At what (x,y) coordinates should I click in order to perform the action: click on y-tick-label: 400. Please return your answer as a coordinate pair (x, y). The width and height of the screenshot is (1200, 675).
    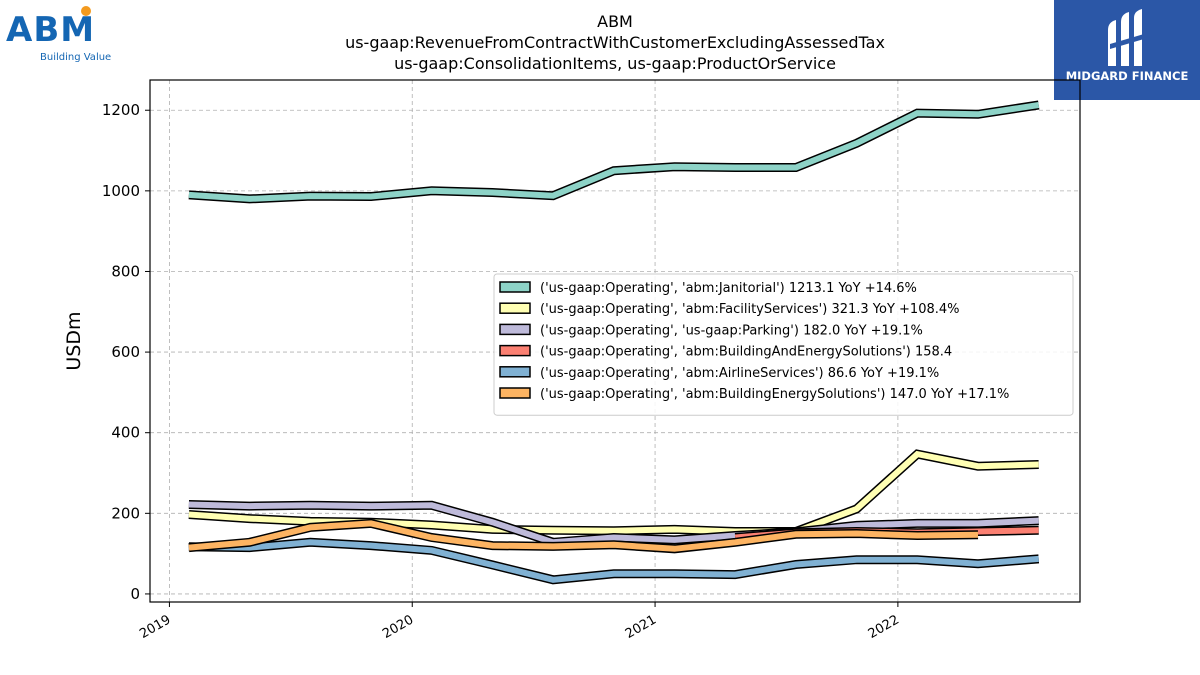
    Looking at the image, I should click on (125, 433).